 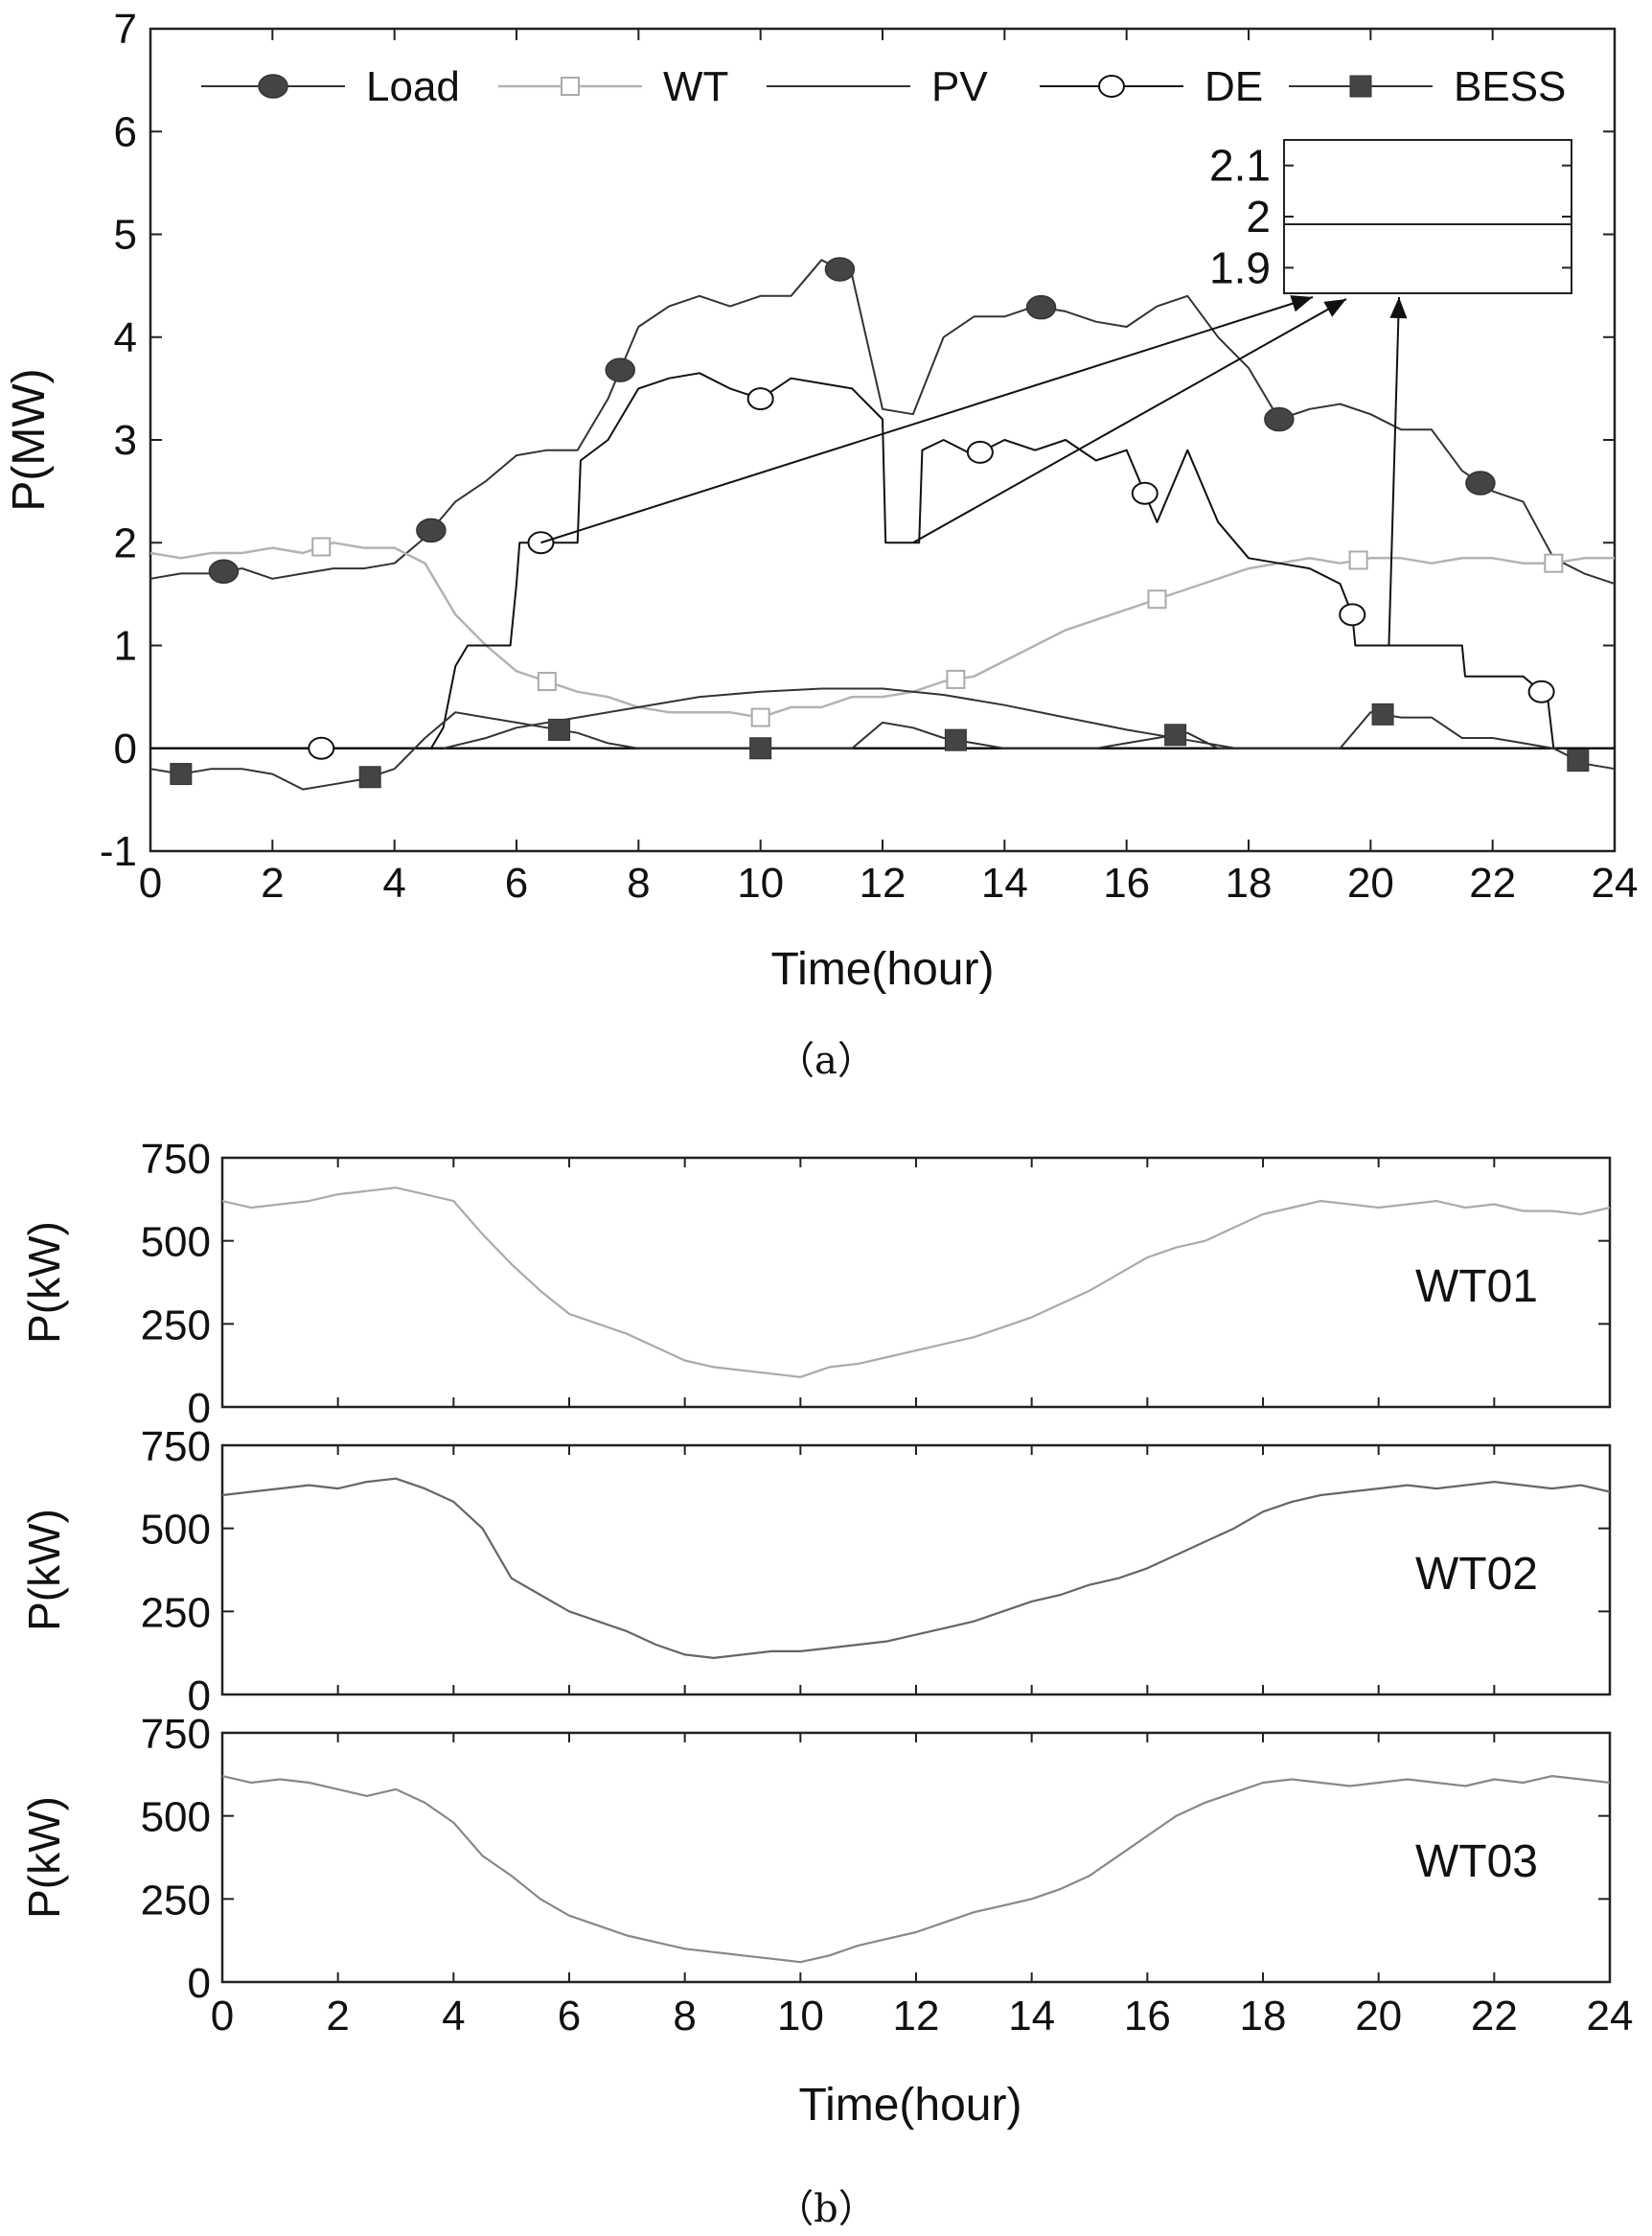 I want to click on b-xtick-label: 0, so click(x=222, y=2016).